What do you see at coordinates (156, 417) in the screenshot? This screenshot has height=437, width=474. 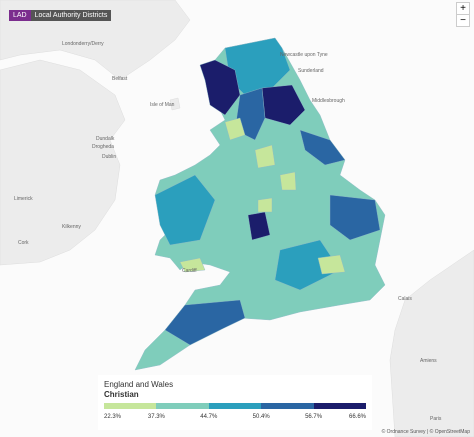 I see `legend-break: 37.3%` at bounding box center [156, 417].